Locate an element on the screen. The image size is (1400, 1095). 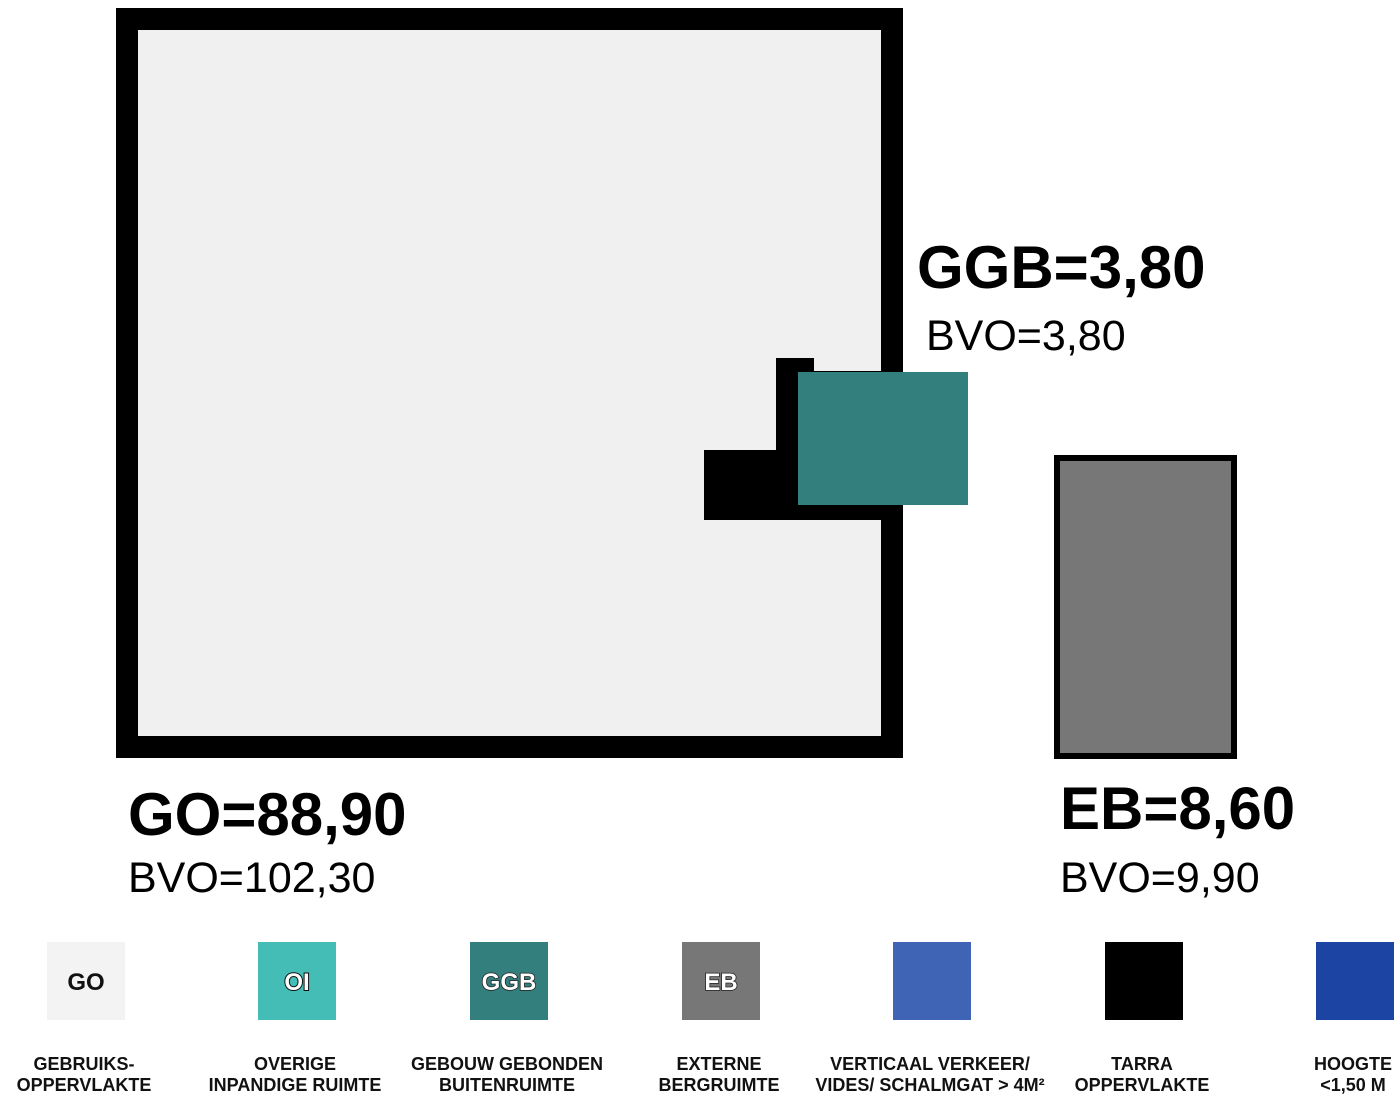
legend-label-line2-verkeer: VIDES/ SCHALMGAT > 4M² is located at coordinates (929, 1085).